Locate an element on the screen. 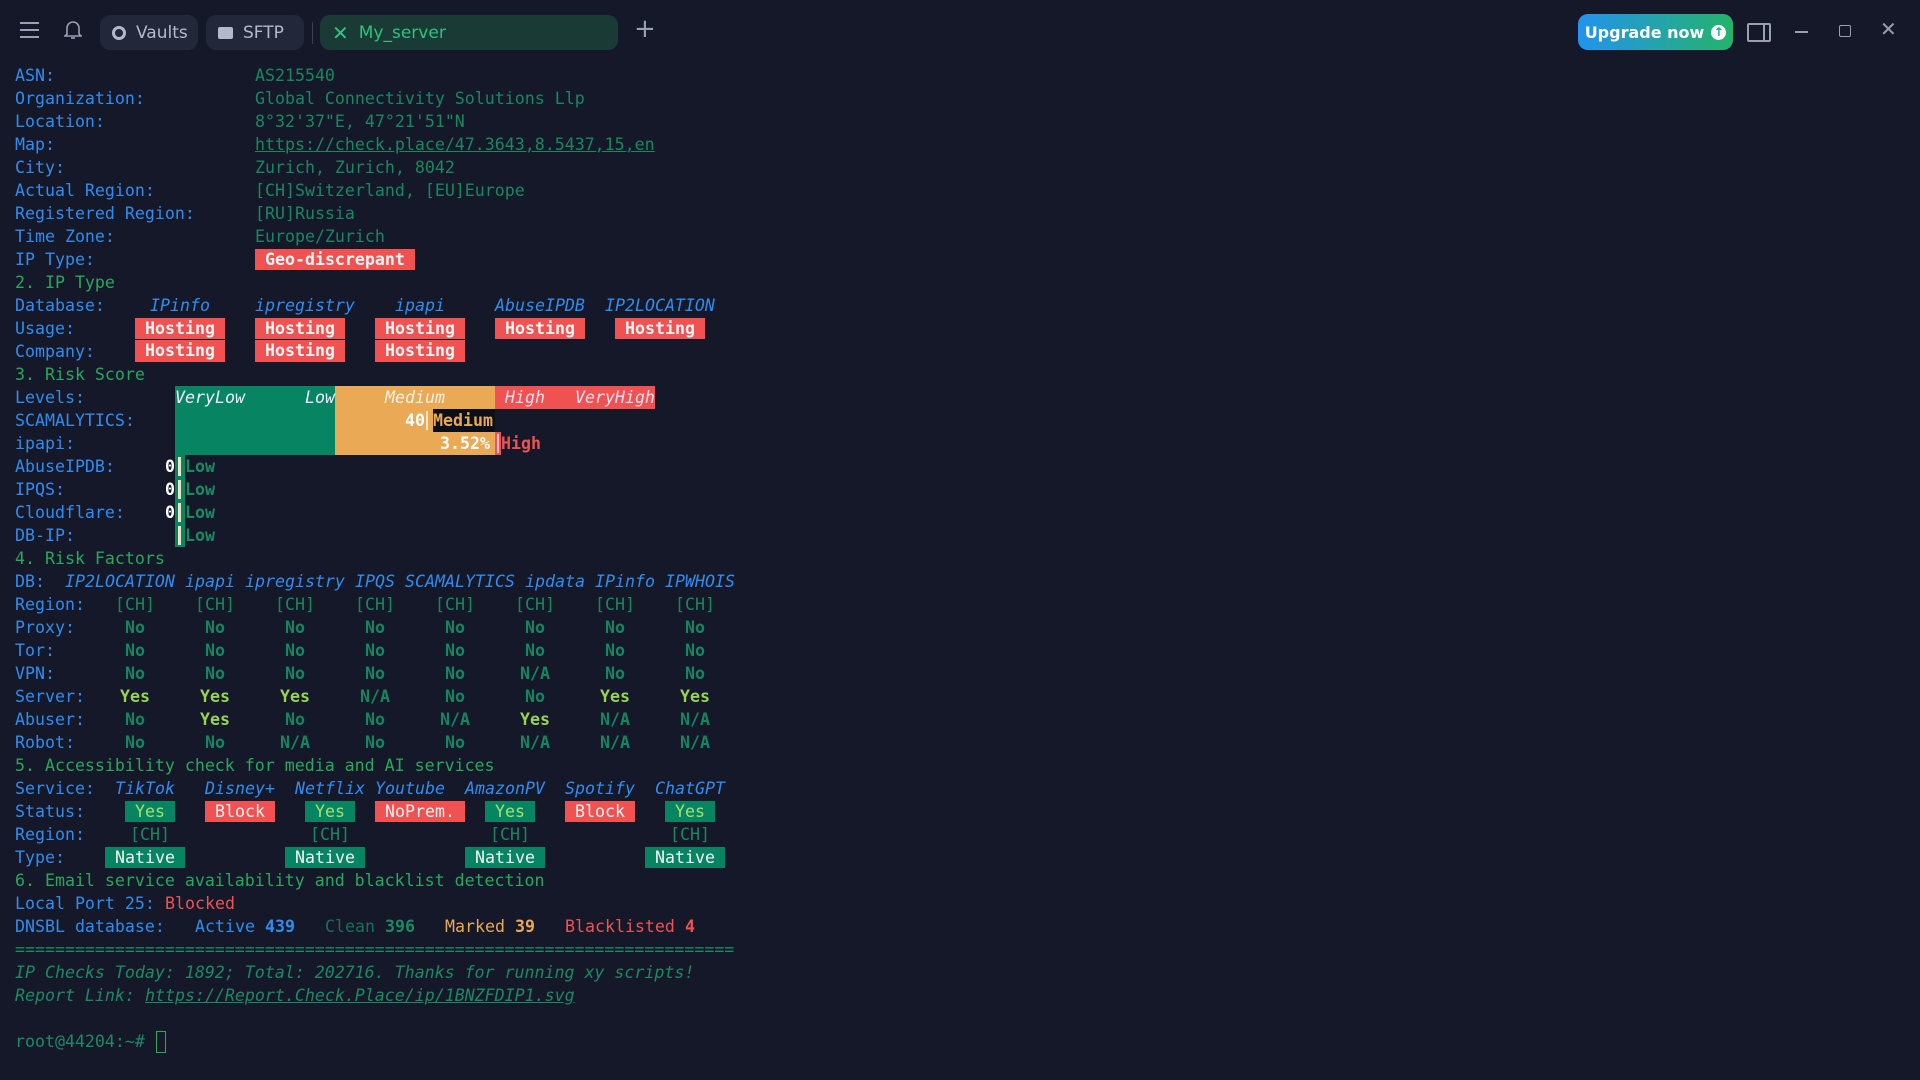 This screenshot has width=1920, height=1080. tab-sftp: SFTP is located at coordinates (255, 32).